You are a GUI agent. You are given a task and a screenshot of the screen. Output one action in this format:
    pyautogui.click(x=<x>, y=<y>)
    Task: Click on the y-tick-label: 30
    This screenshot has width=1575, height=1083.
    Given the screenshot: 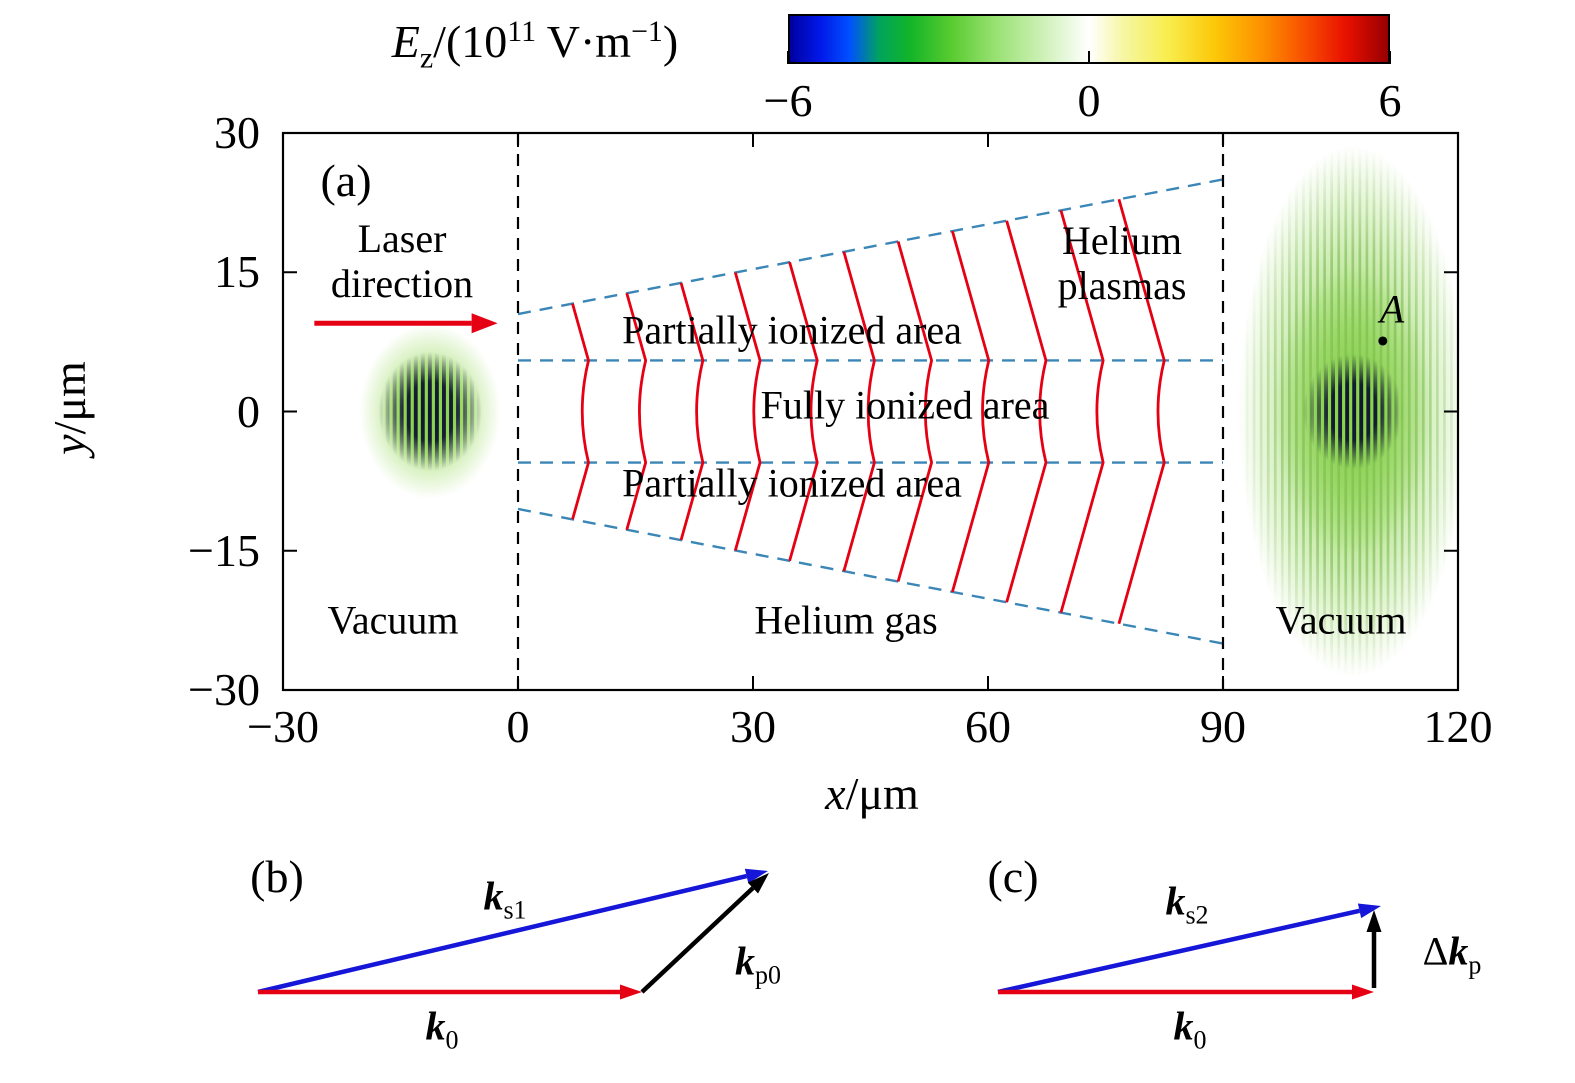 What is the action you would take?
    pyautogui.click(x=237, y=132)
    